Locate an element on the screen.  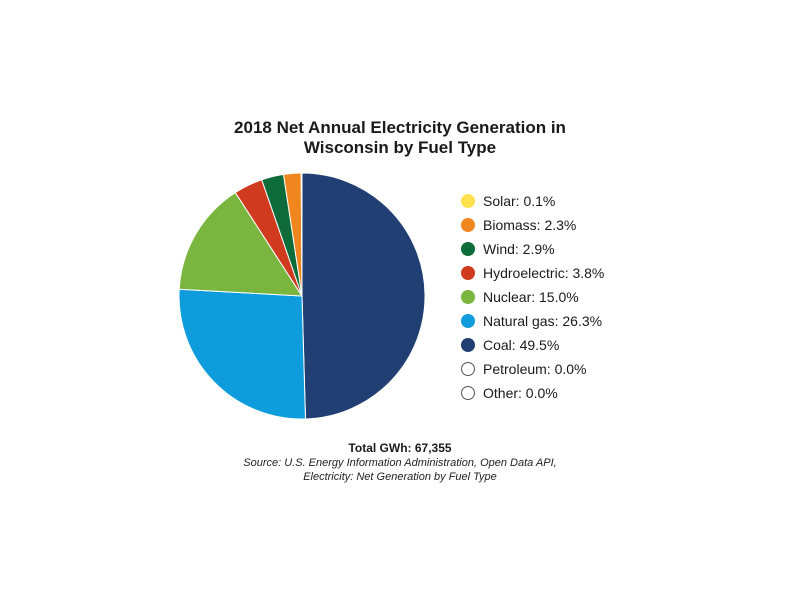
legend-item-biomass: Biomass: 2.3% is located at coordinates (532, 225).